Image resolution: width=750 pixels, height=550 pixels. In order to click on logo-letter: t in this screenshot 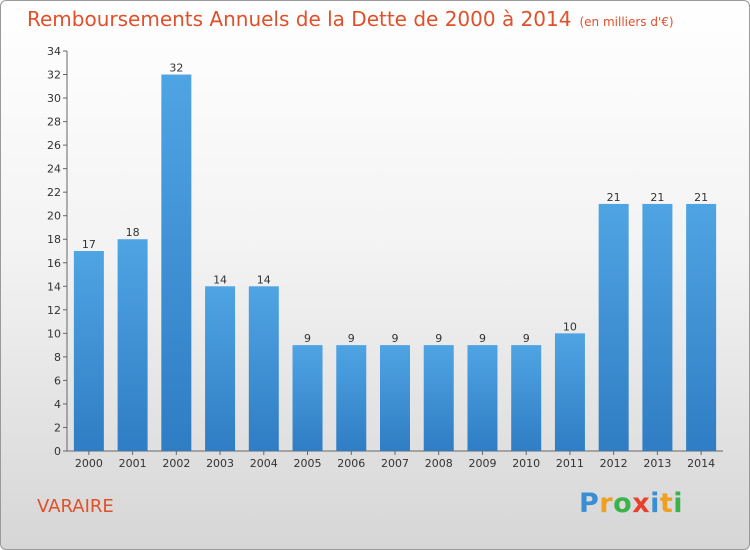, I will do `click(666, 503)`.